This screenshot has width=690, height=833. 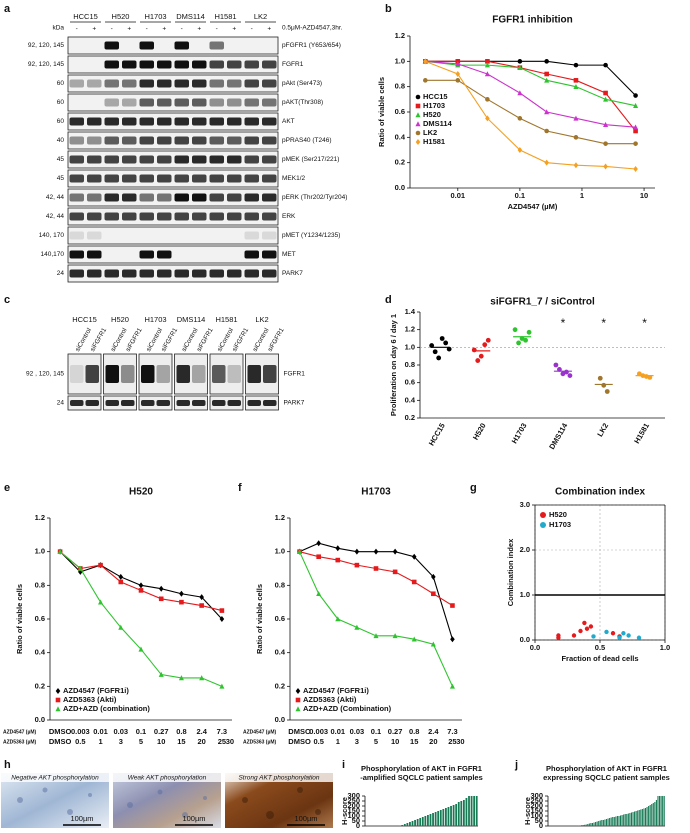 I want to click on x-row-label: AZD4547 (µM), so click(x=259, y=732).